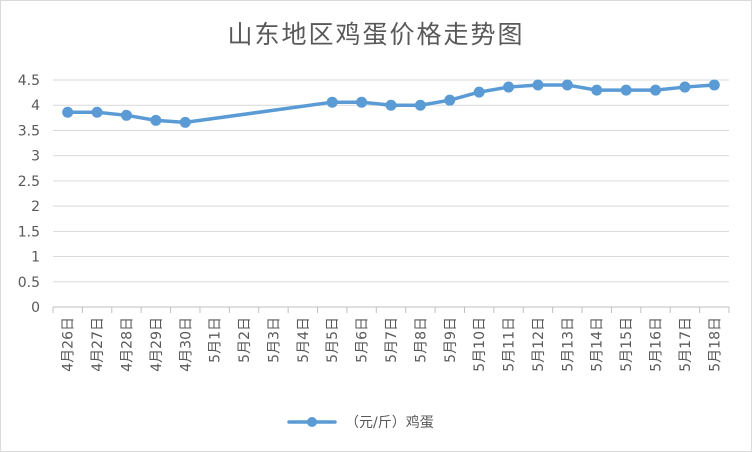  I want to click on x-tick-label: 5月3日, so click(274, 340).